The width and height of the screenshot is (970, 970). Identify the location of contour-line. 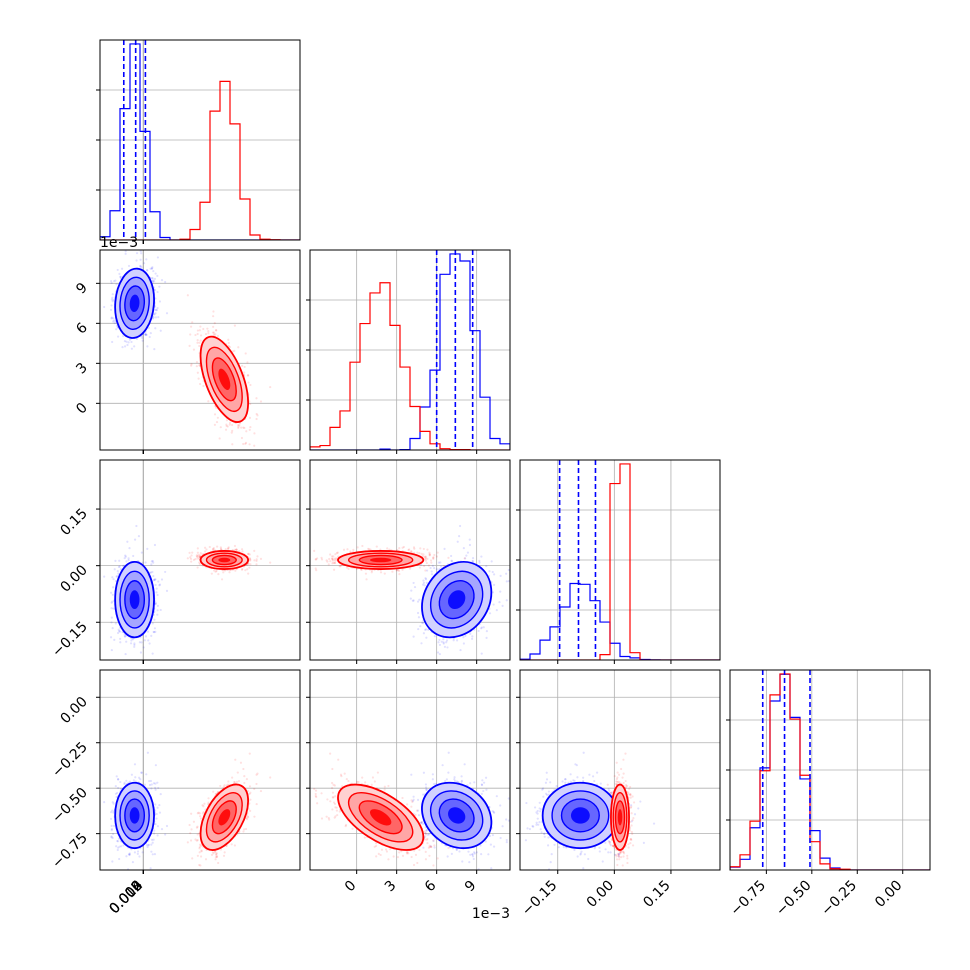
(224, 560).